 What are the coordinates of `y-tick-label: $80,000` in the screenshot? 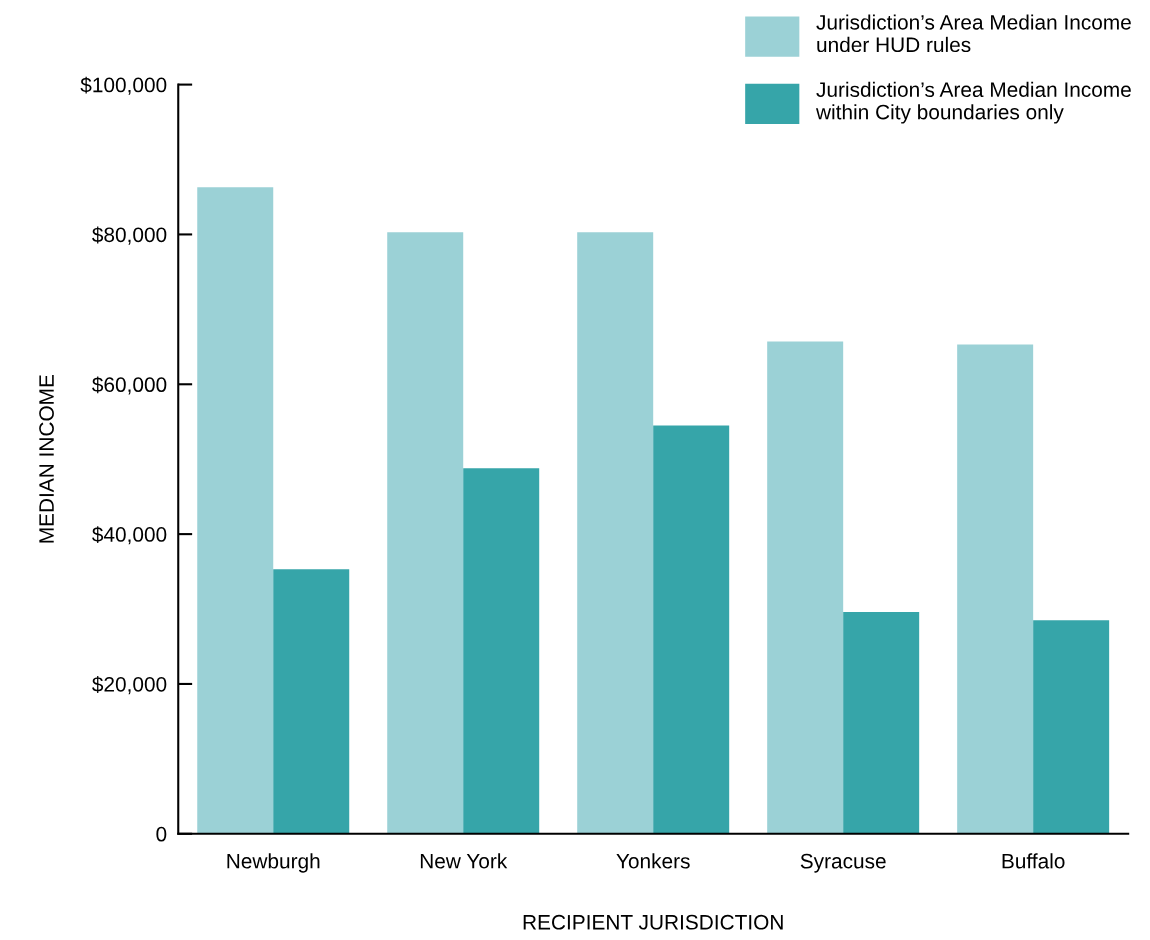 It's located at (129, 235).